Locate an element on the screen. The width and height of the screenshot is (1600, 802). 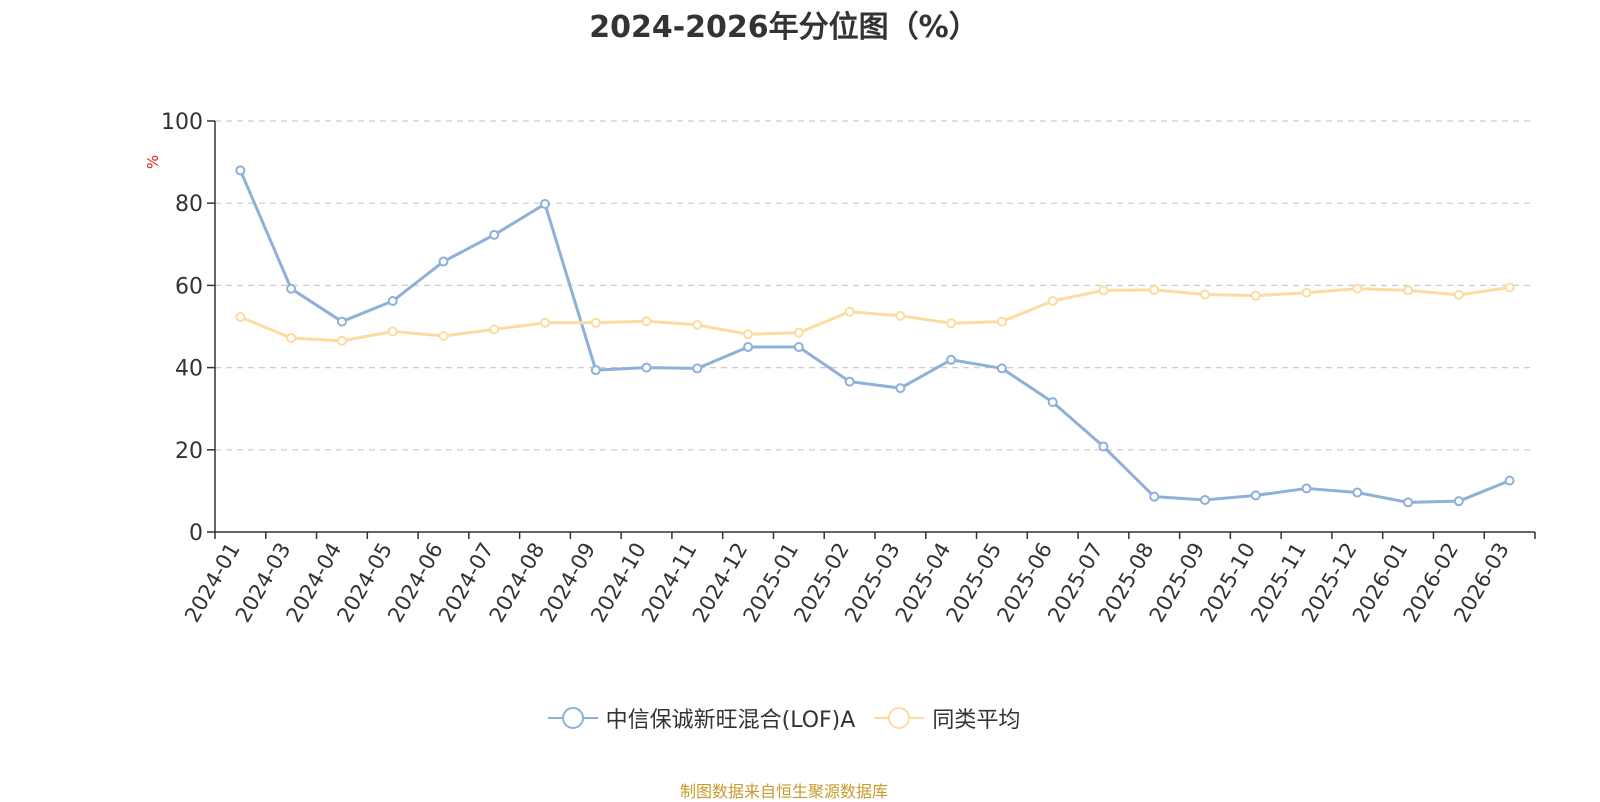
y-tick-label-100: 100 is located at coordinates (182, 122).